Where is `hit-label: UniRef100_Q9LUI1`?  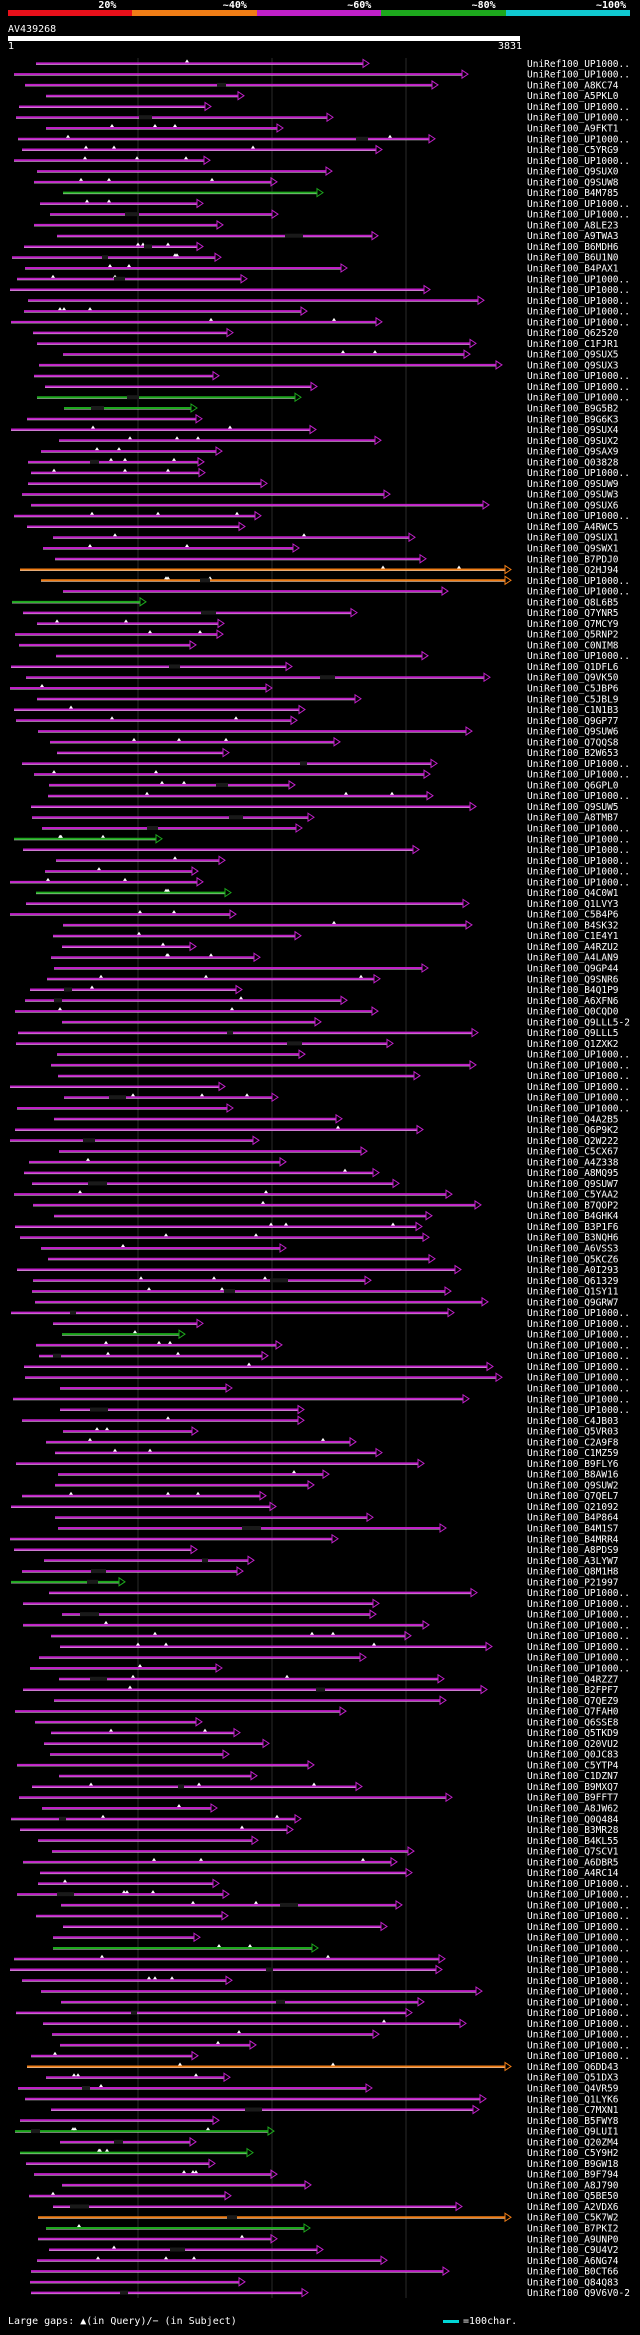
hit-label: UniRef100_Q9LUI1 is located at coordinates (573, 2132).